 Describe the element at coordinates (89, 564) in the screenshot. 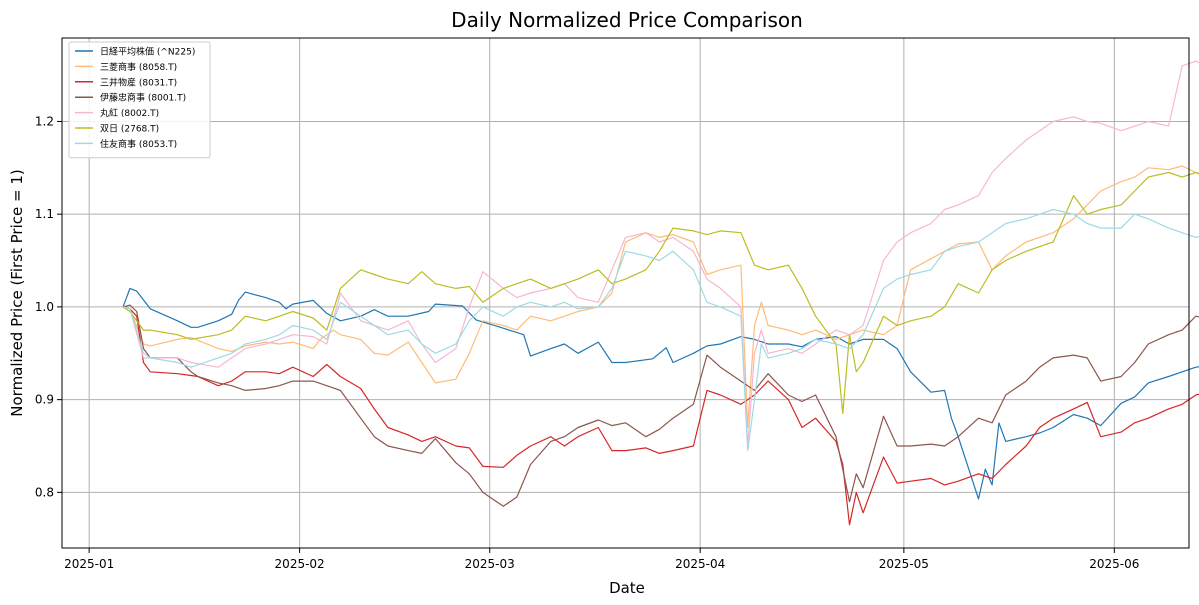

I see `x-tick-label: 2025-01` at that location.